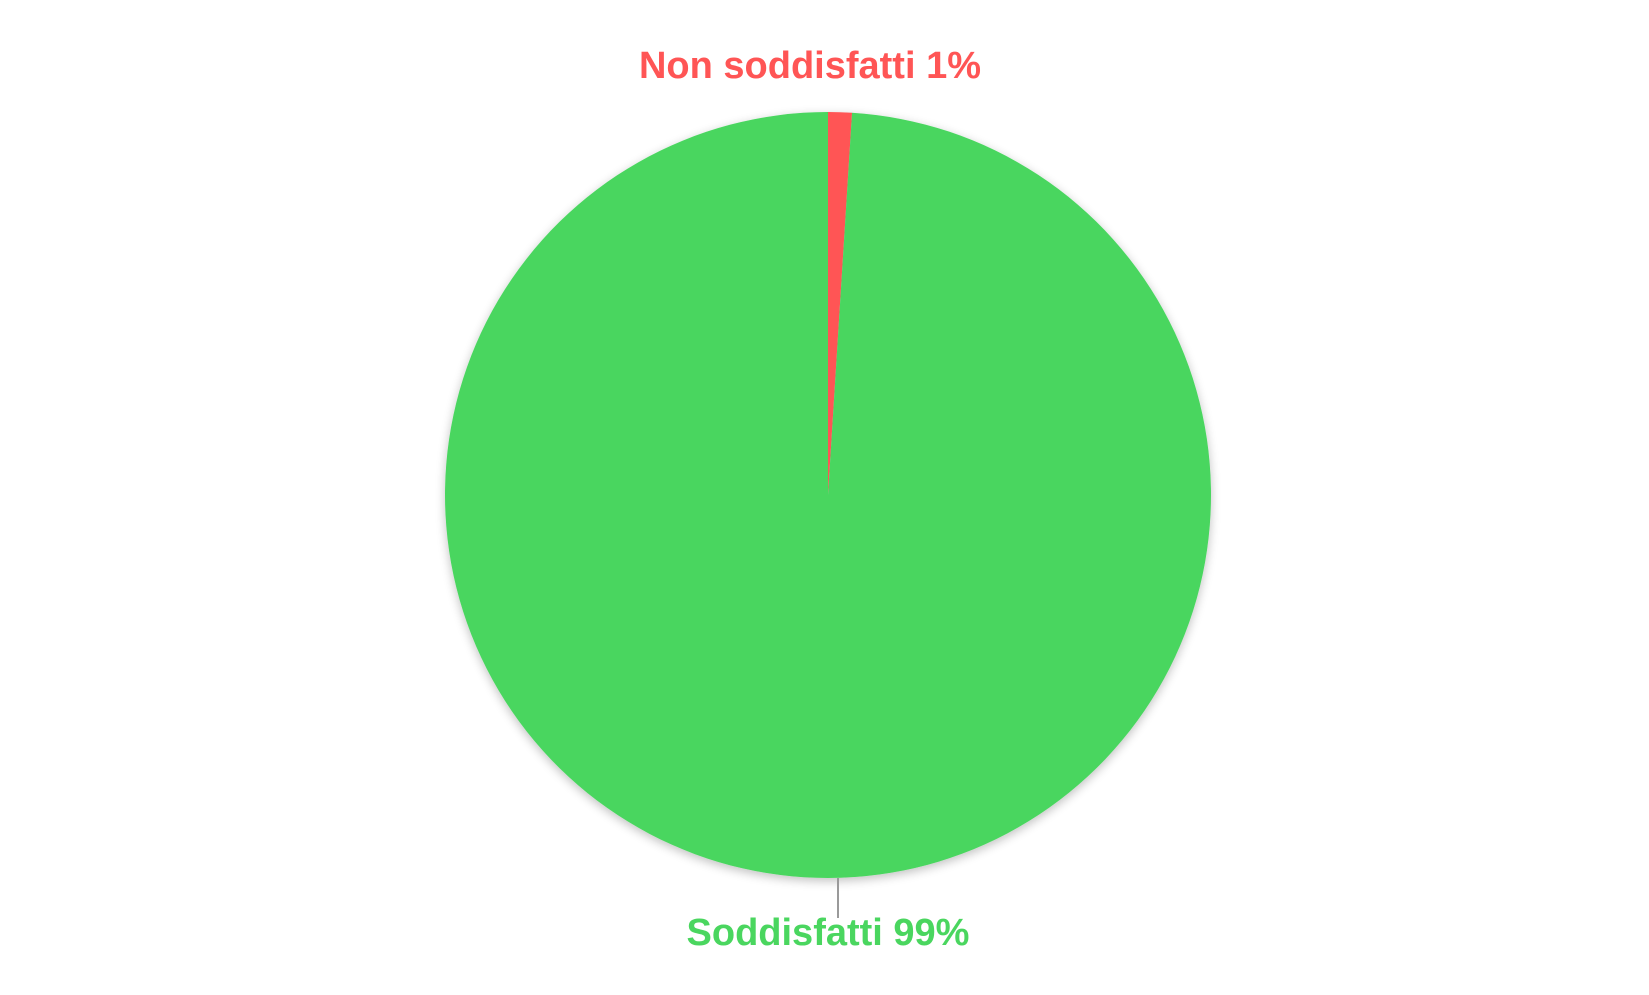 The image size is (1649, 995). Describe the element at coordinates (828, 933) in the screenshot. I see `data-label-soddisfatti: Soddisfatti 99%` at that location.